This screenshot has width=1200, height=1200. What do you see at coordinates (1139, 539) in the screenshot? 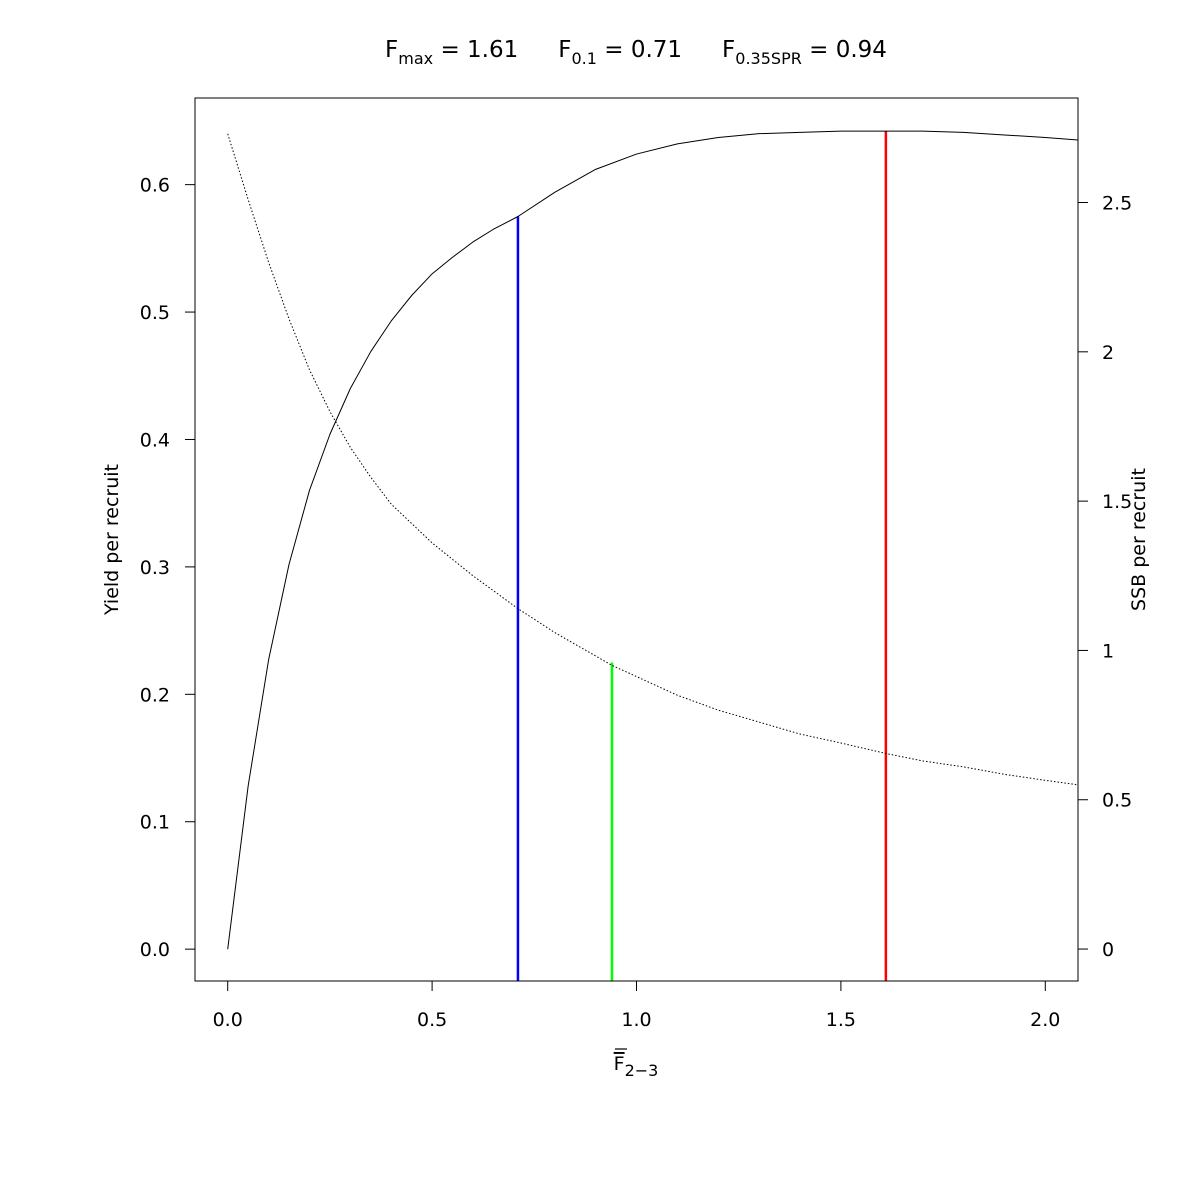
I see `y-axis-right-label: SSB per recruit` at bounding box center [1139, 539].